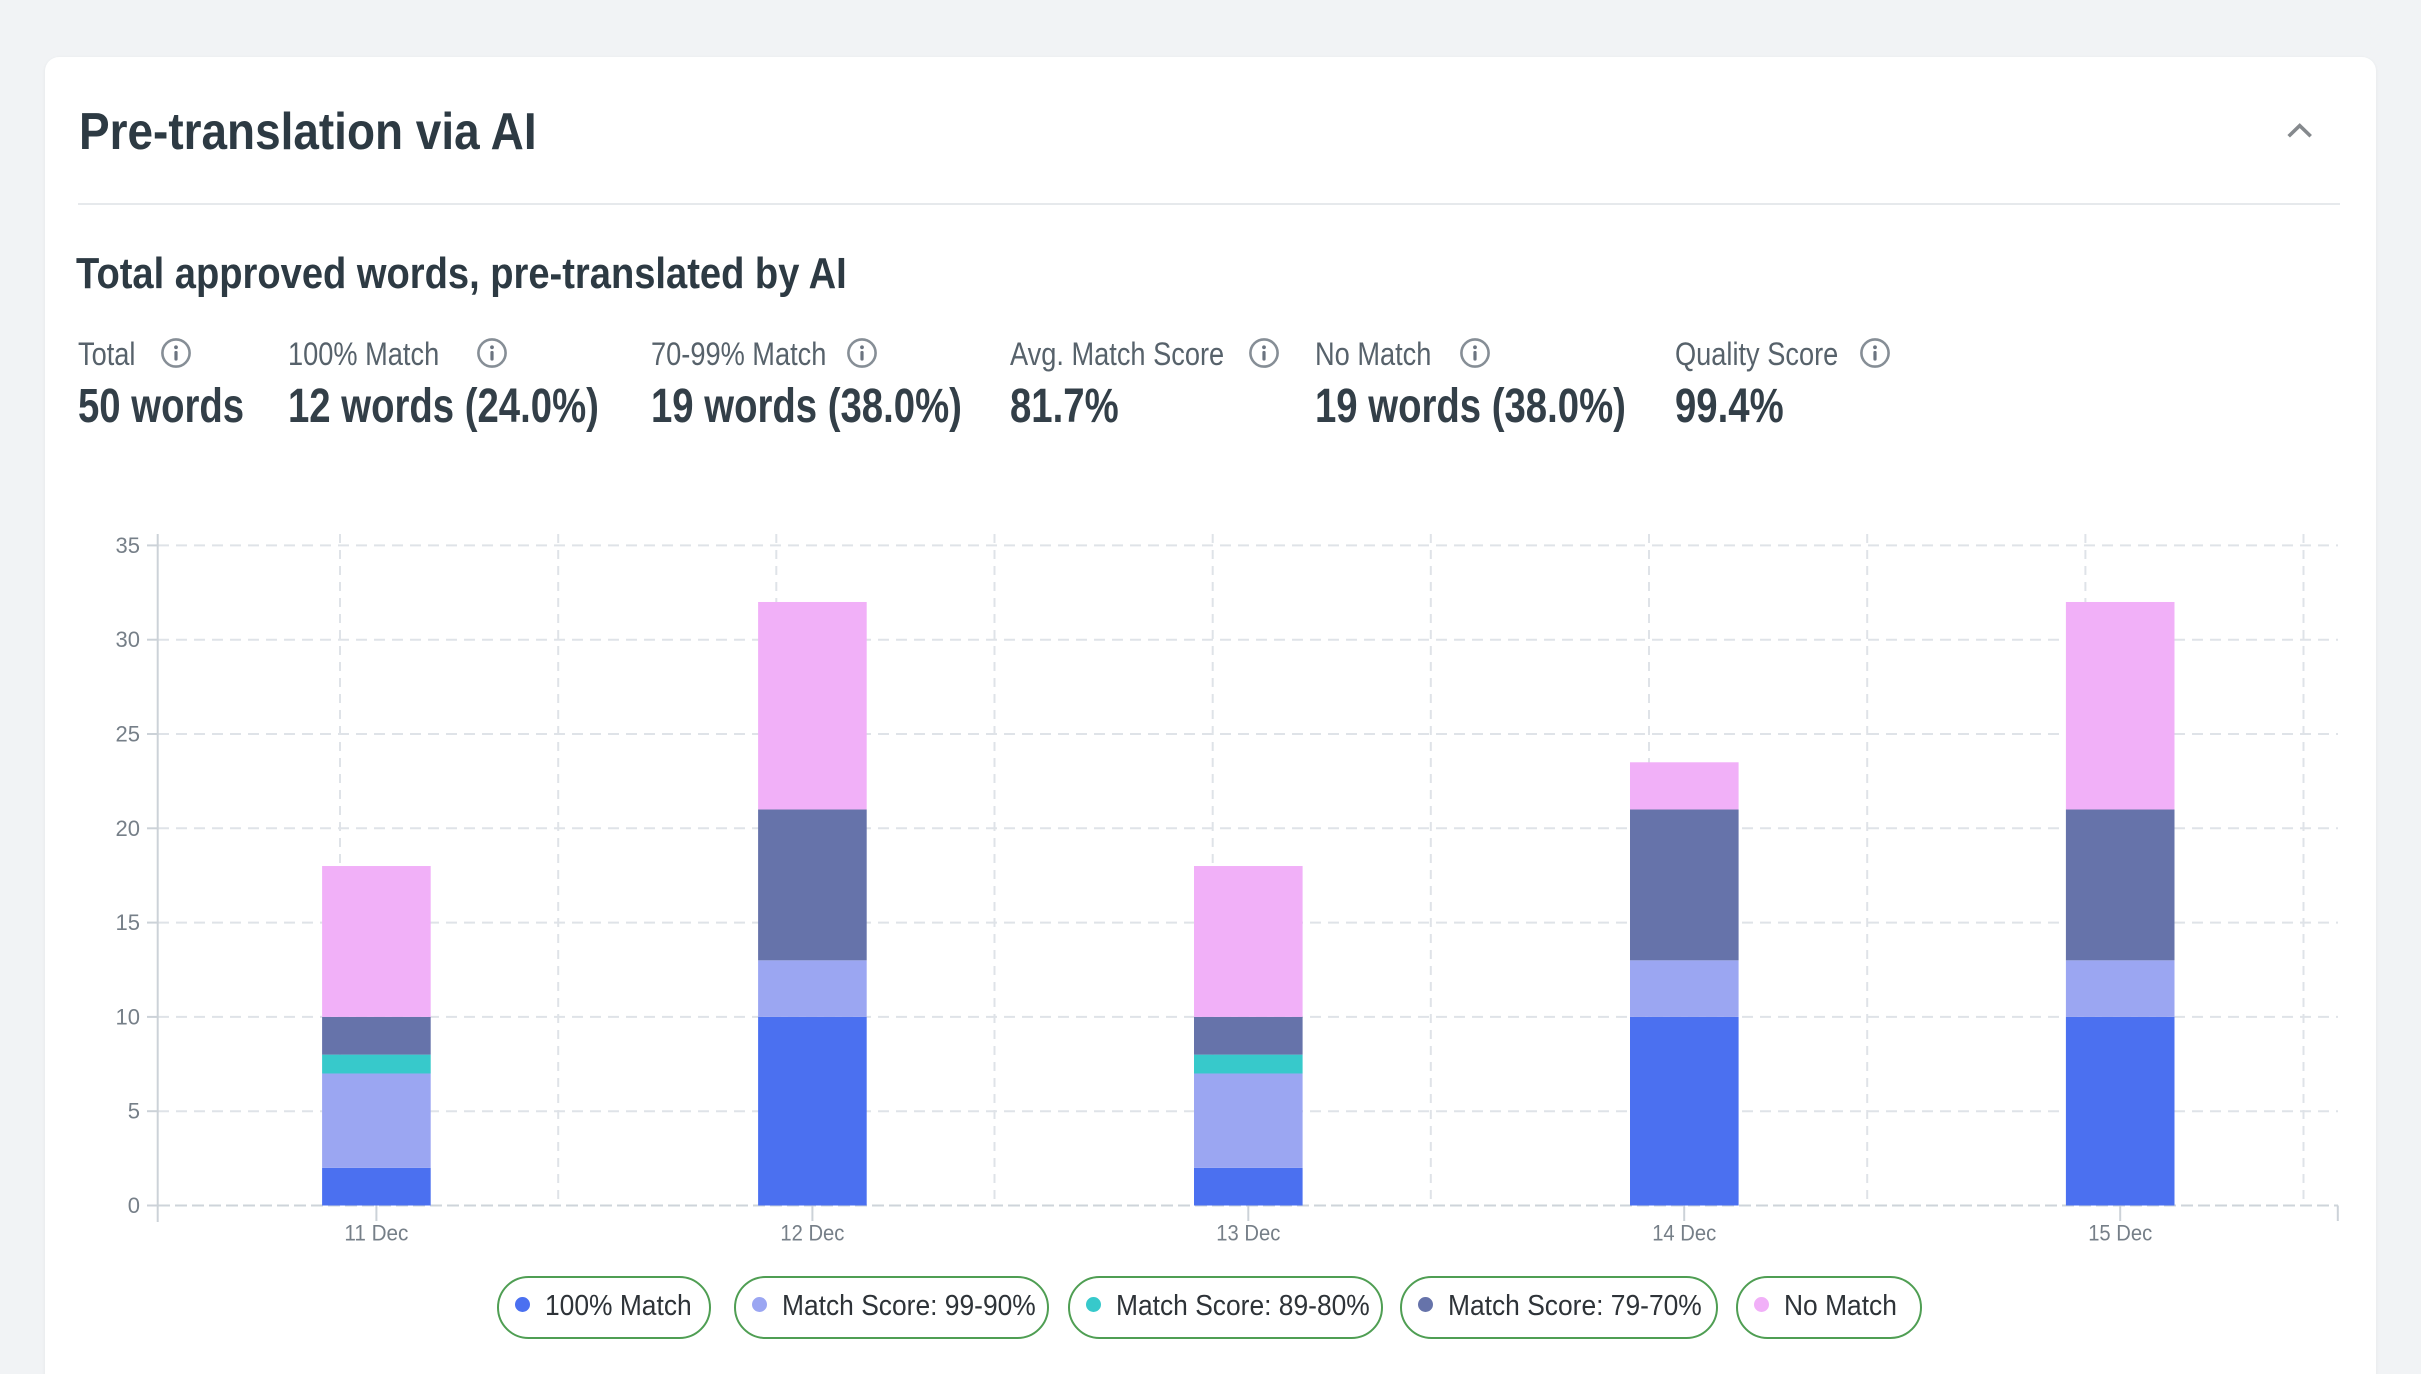 This screenshot has height=1374, width=2421. Describe the element at coordinates (128, 545) in the screenshot. I see `svg-text: 35` at that location.